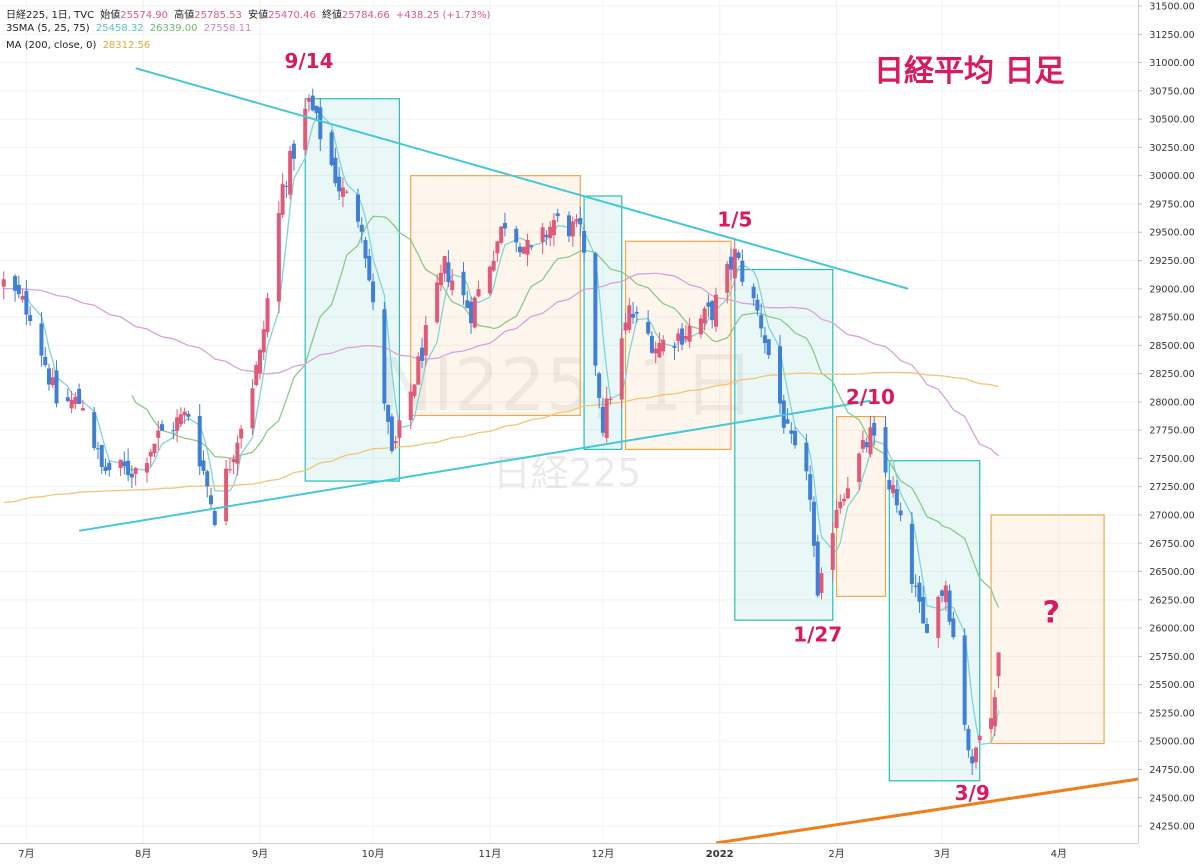 This screenshot has height=865, width=1200. I want to click on time-tick-label: 9月, so click(260, 854).